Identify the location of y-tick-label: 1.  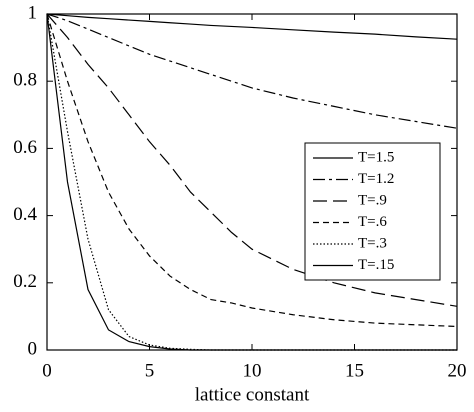
(33, 12).